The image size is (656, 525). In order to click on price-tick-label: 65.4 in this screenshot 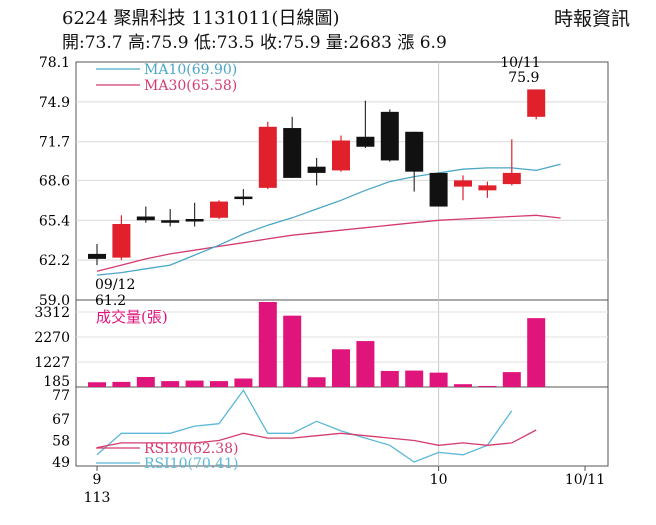, I will do `click(54, 221)`.